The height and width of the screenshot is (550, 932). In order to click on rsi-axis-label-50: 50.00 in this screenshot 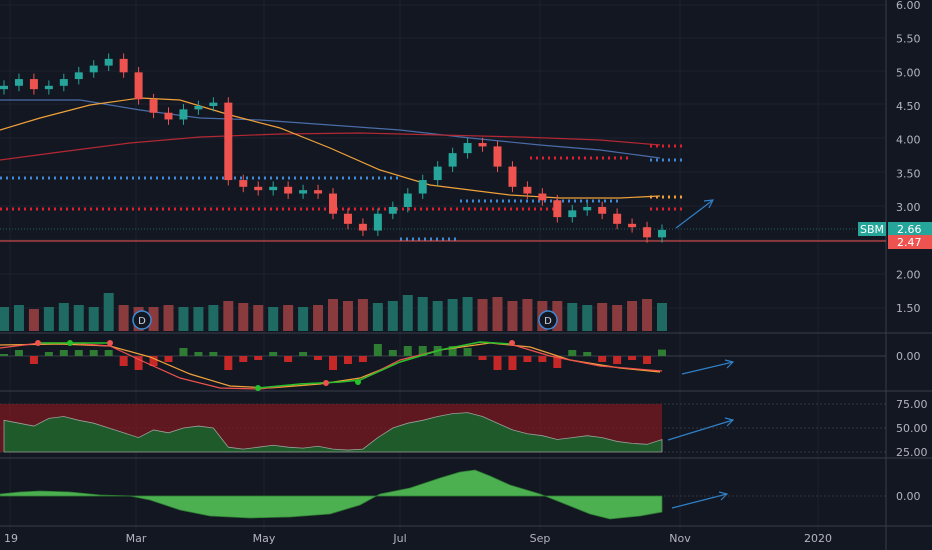, I will do `click(912, 428)`.